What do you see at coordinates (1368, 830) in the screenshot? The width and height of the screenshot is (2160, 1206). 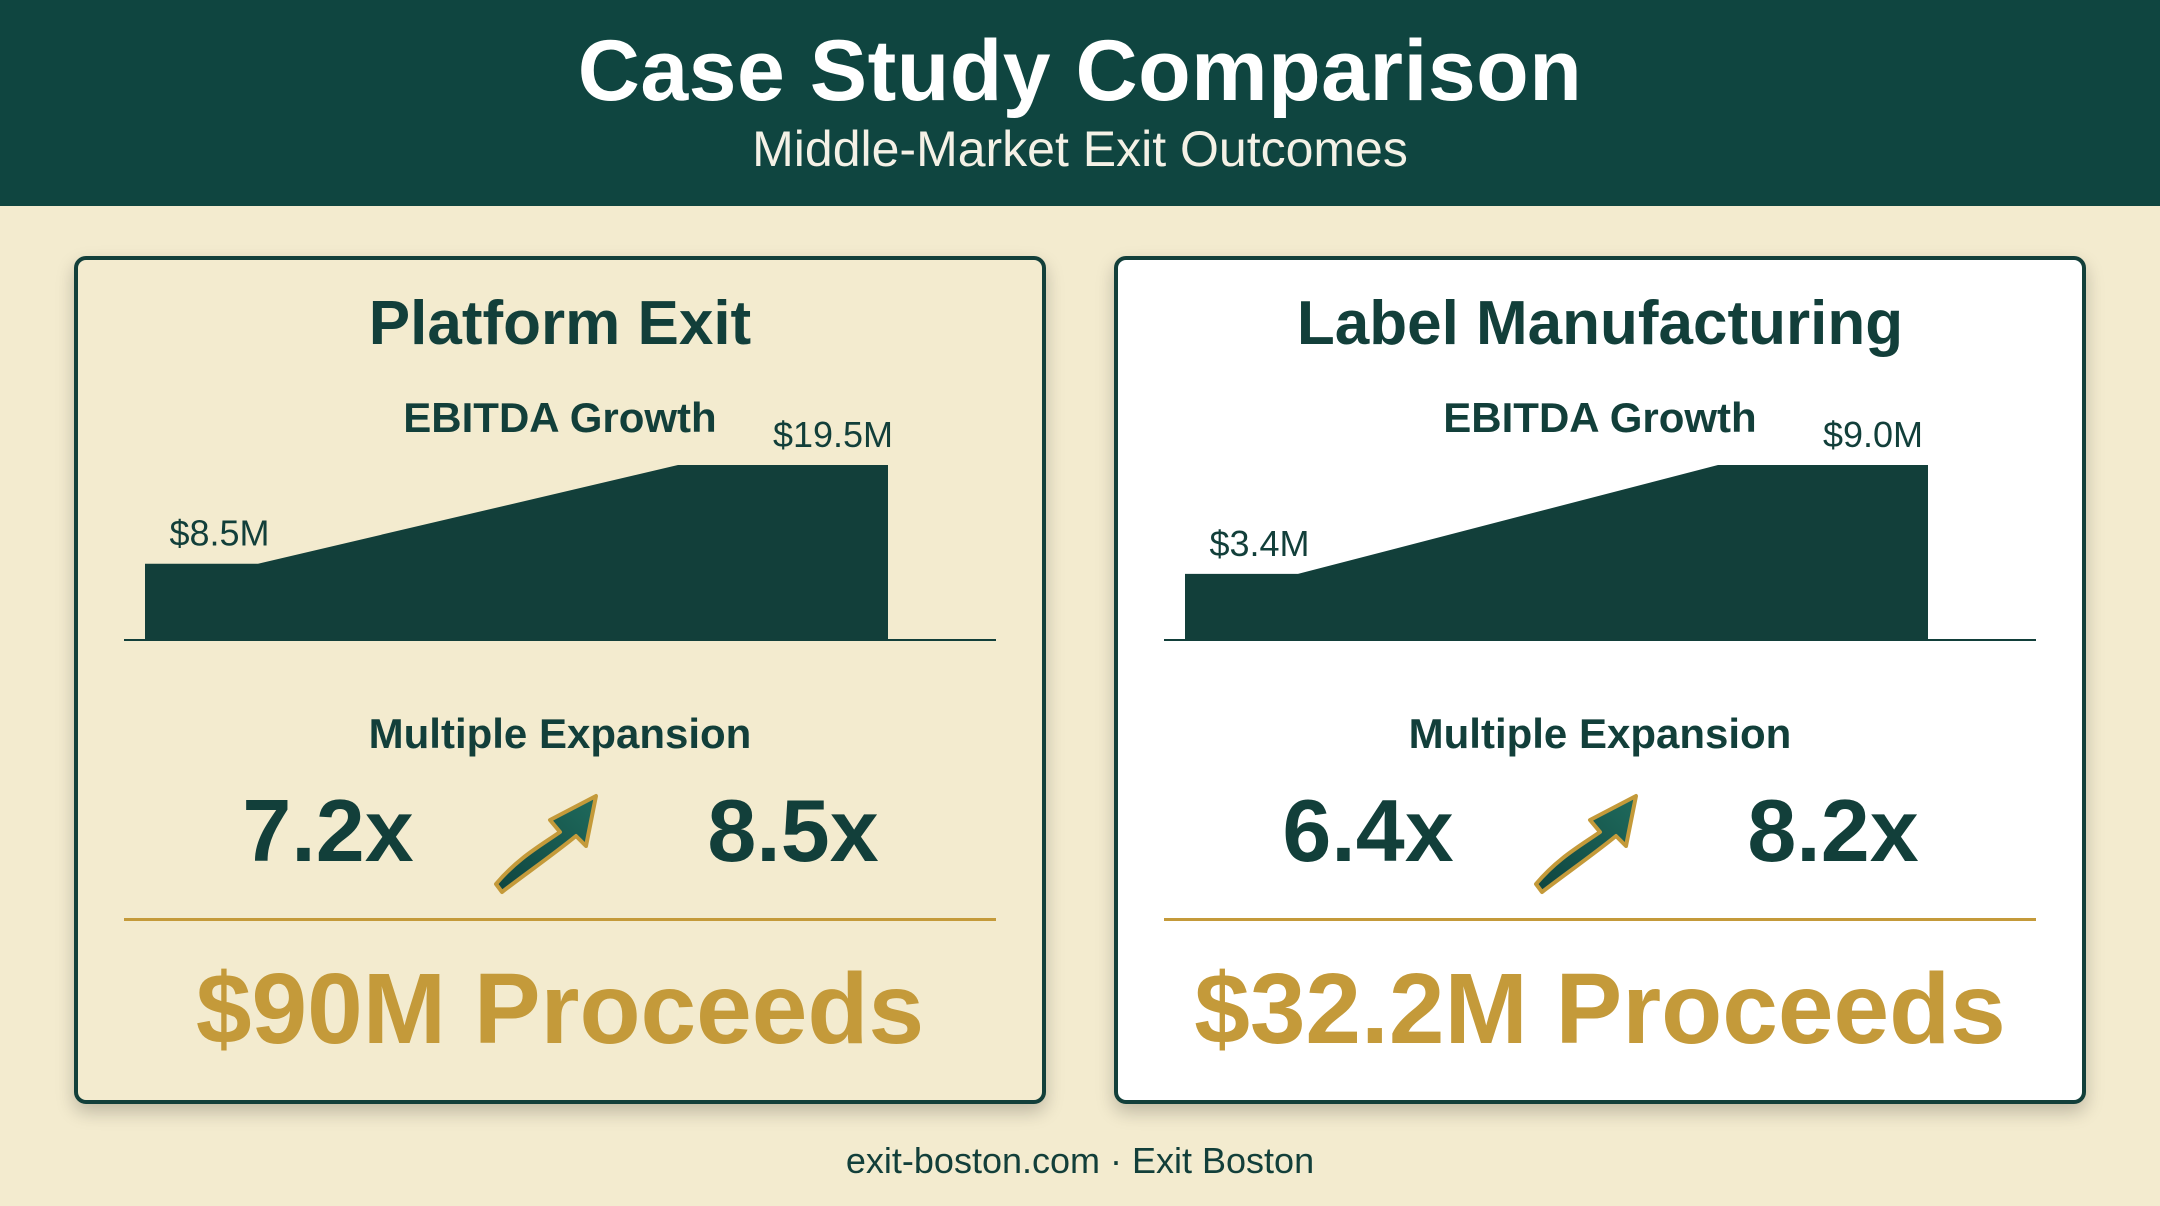 I see `multiple-from-value: 6.4x` at bounding box center [1368, 830].